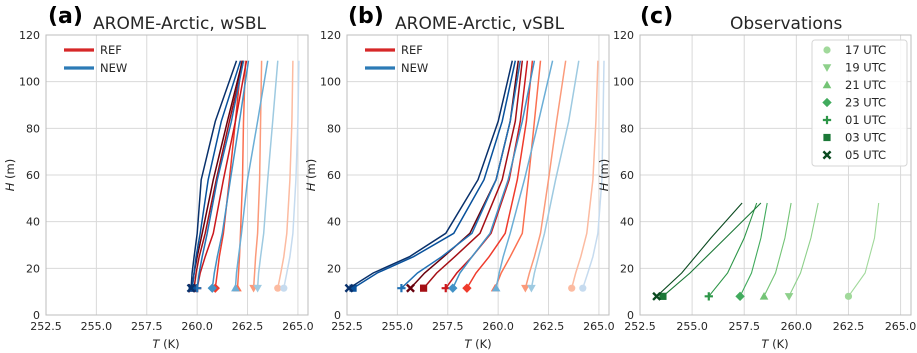  What do you see at coordinates (33, 128) in the screenshot?
I see `y-tick-label-a-4: 80` at bounding box center [33, 128].